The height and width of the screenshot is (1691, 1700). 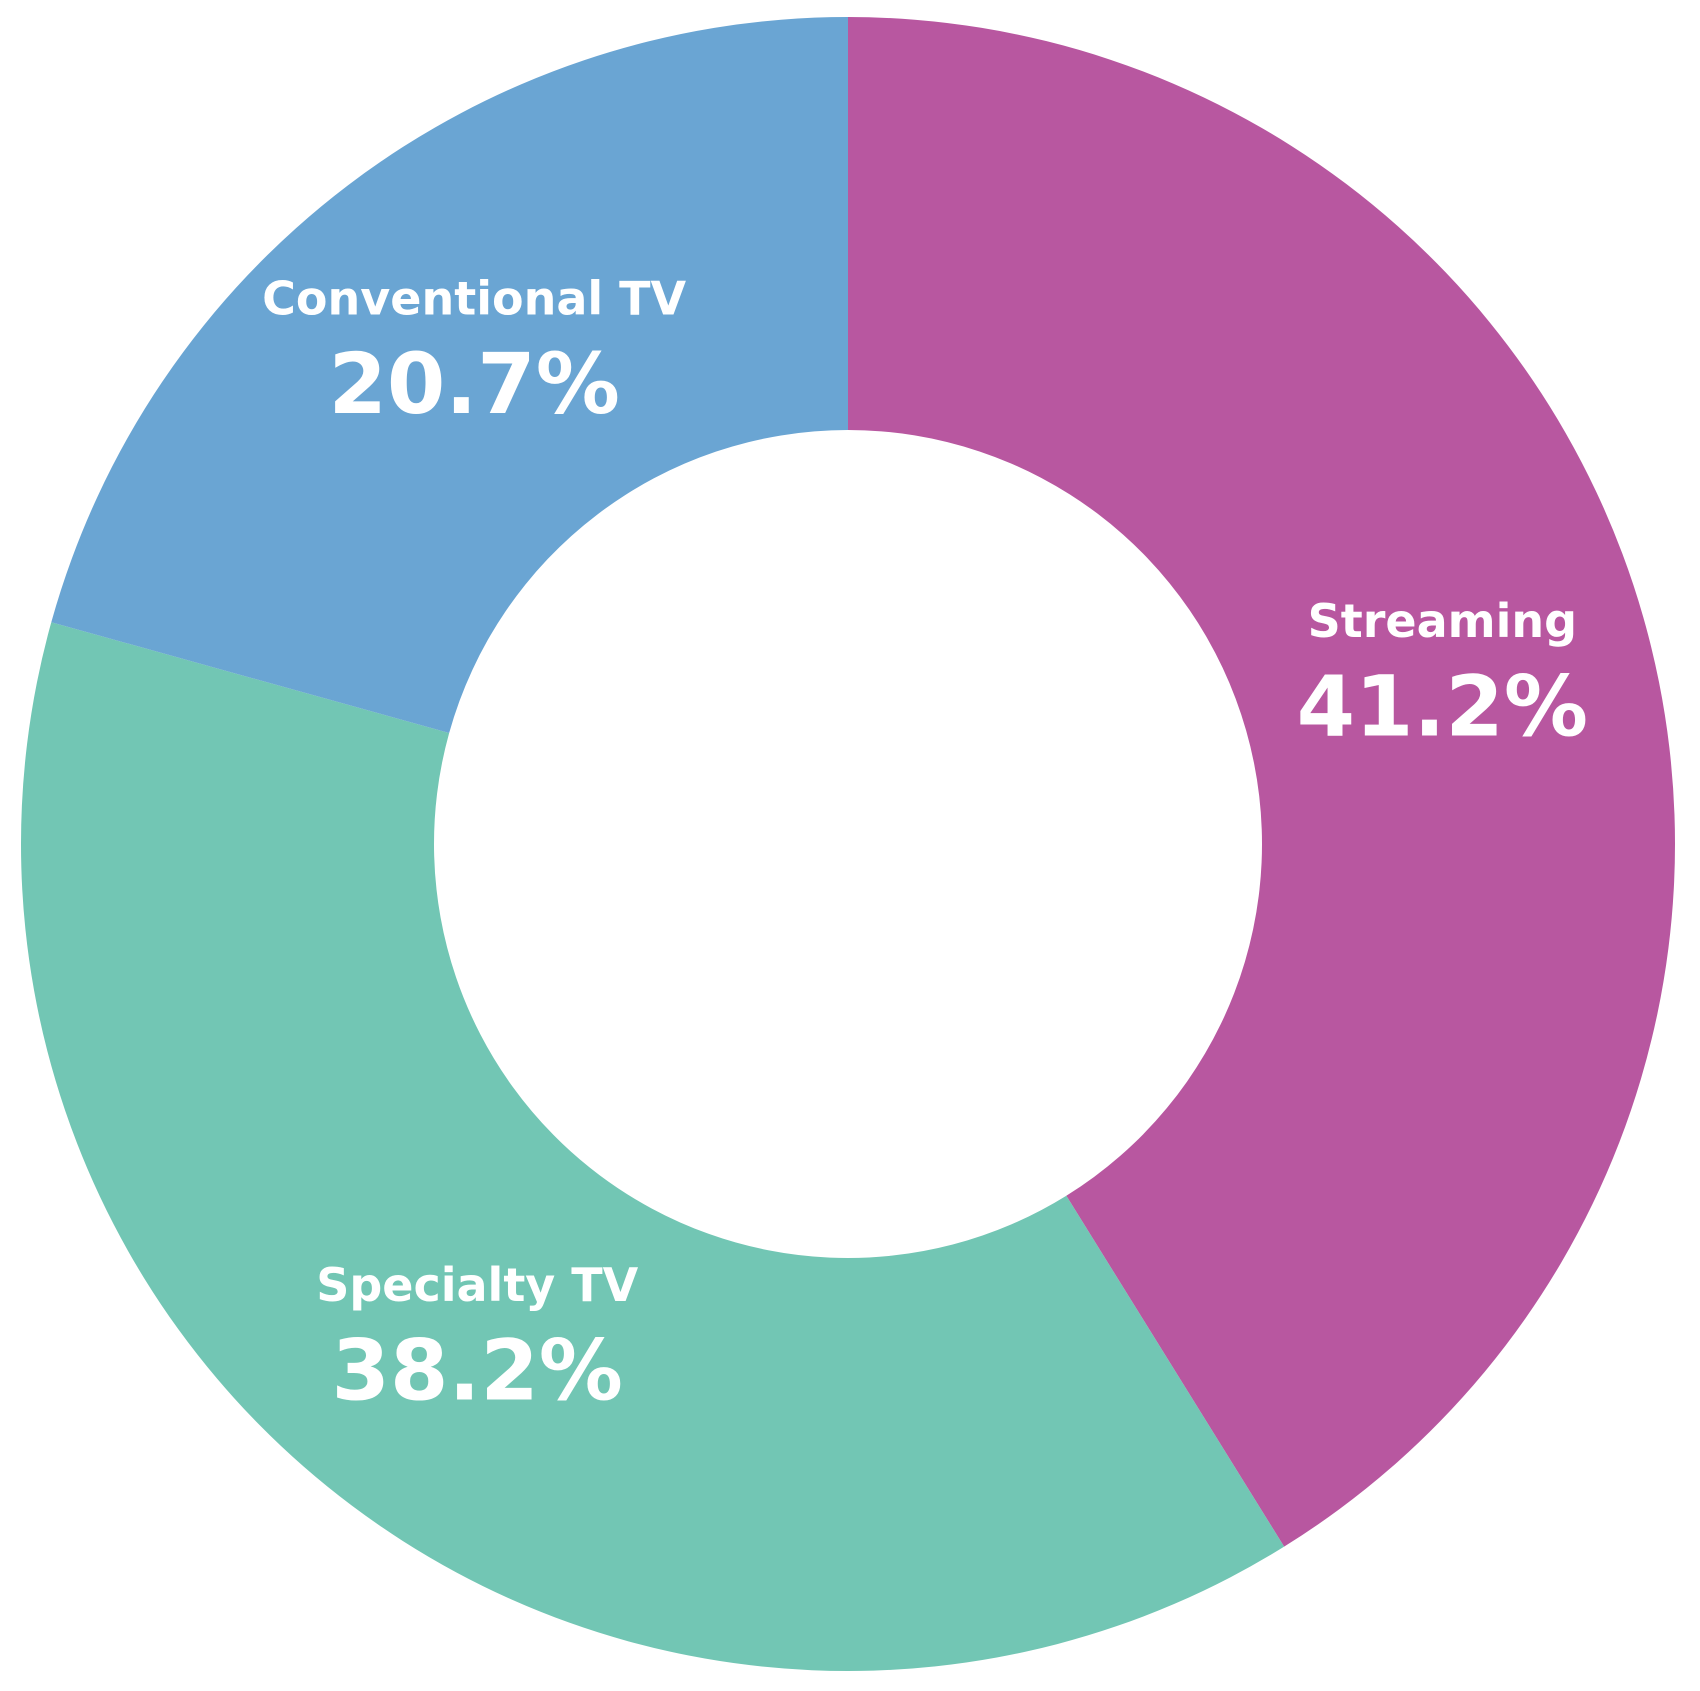 I want to click on segment-value-label: 38.2%, so click(x=477, y=1370).